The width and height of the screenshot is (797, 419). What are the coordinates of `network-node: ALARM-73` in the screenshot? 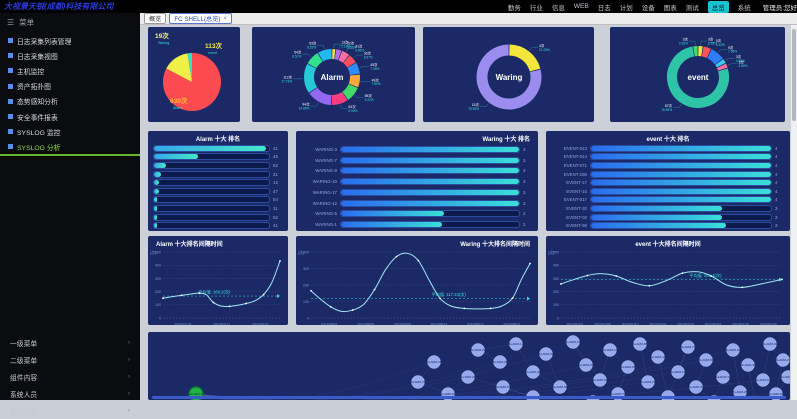 It's located at (418, 382).